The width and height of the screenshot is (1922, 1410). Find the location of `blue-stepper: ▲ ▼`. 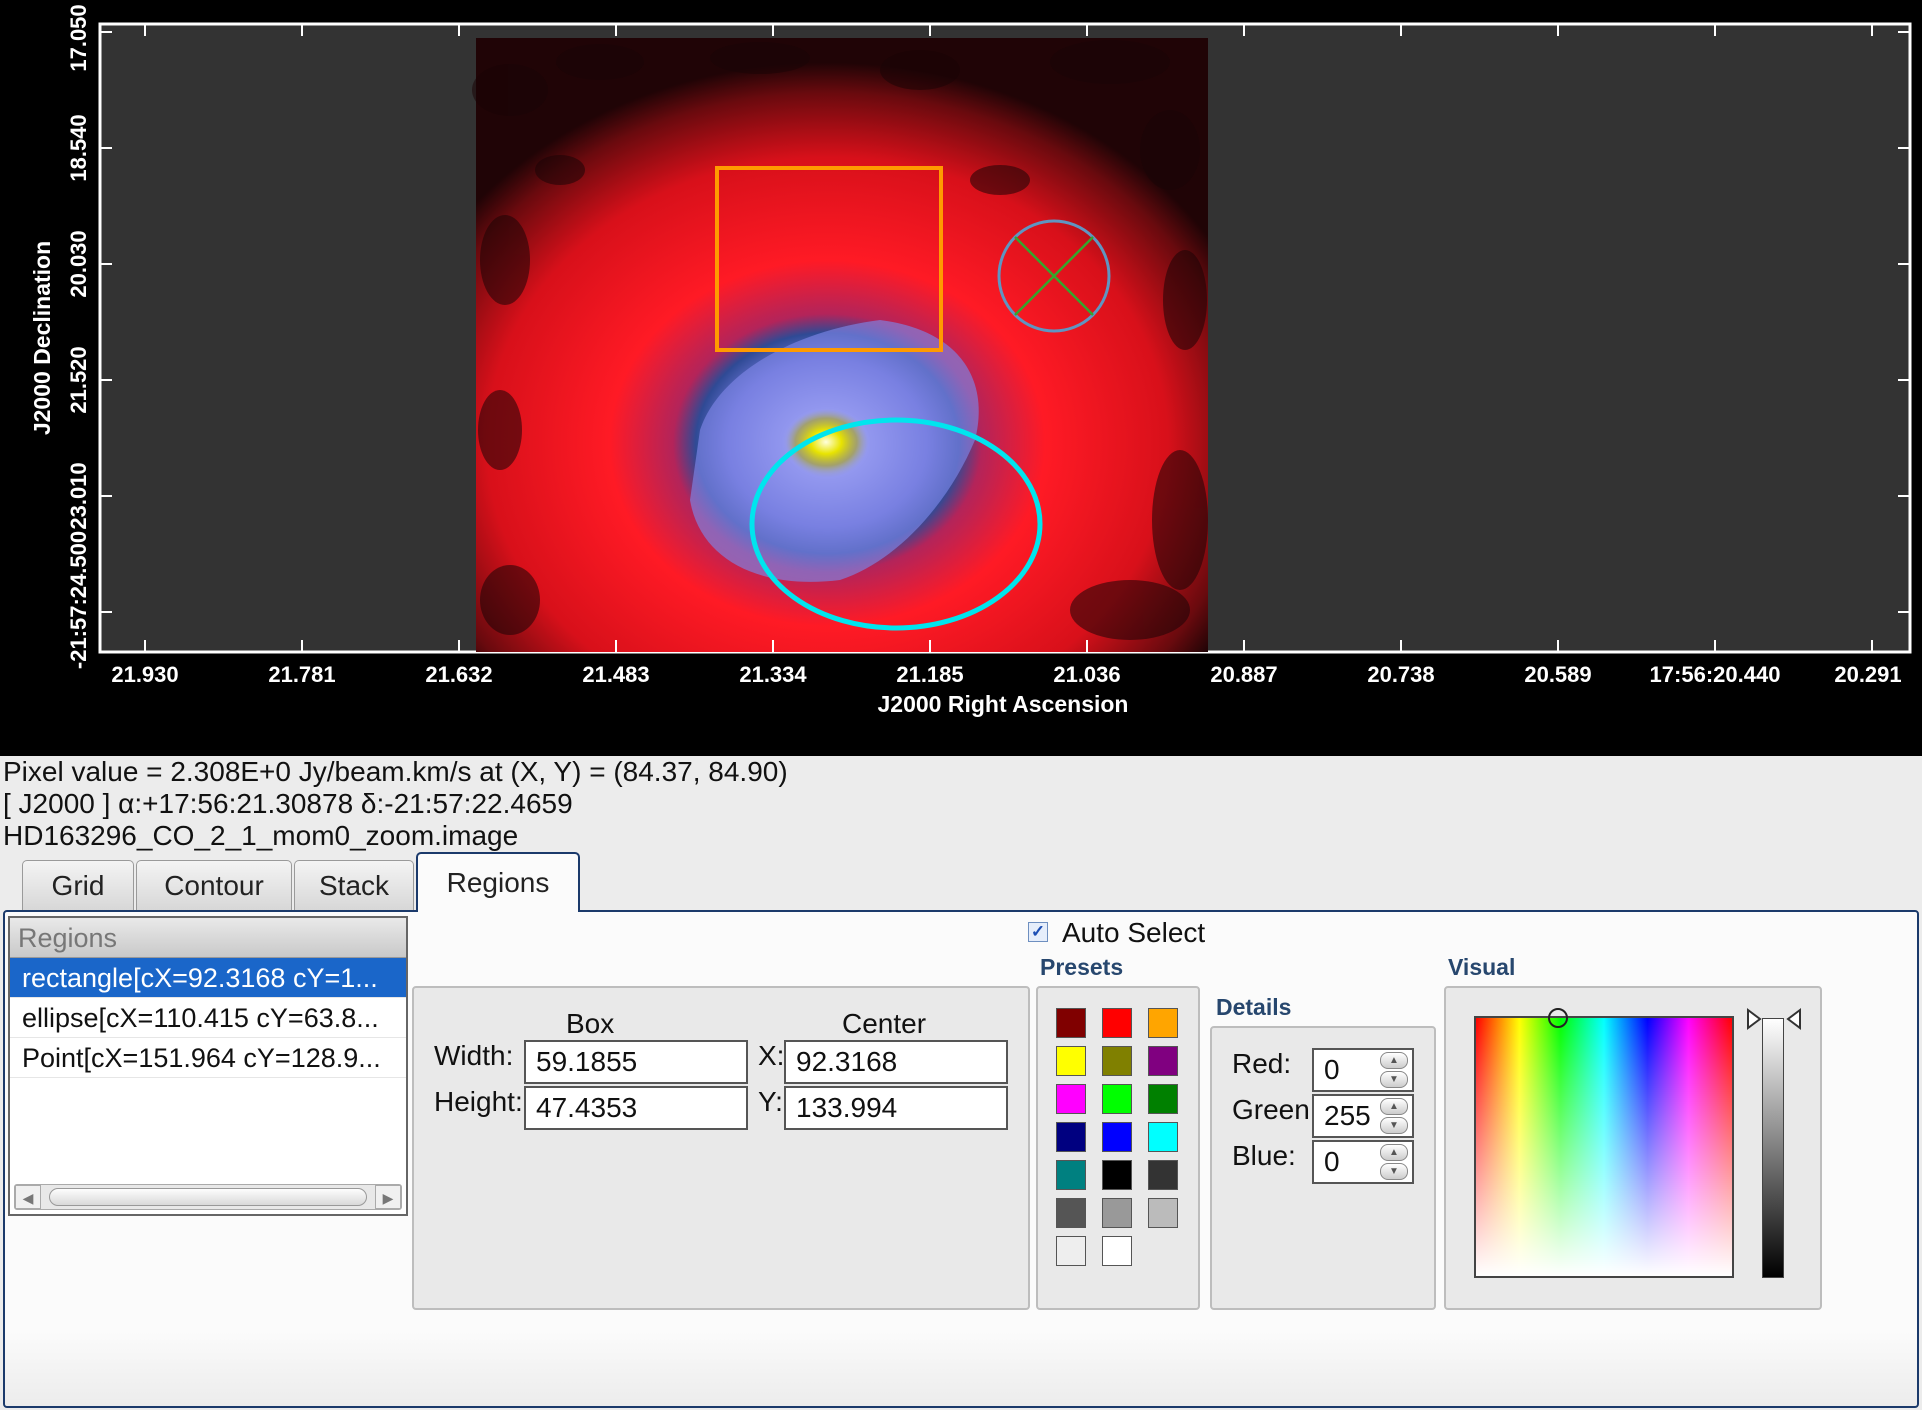

blue-stepper: ▲ ▼ is located at coordinates (1394, 1162).